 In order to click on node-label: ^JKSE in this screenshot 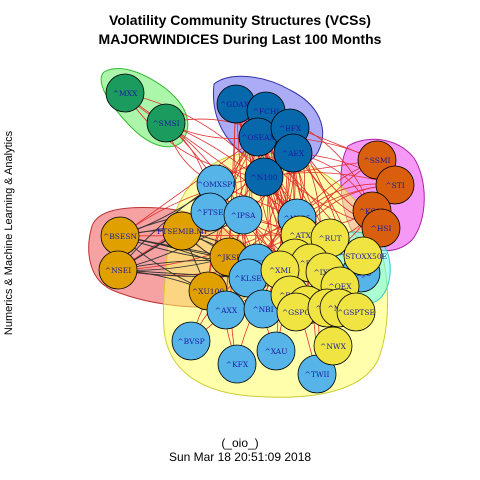, I will do `click(229, 257)`.